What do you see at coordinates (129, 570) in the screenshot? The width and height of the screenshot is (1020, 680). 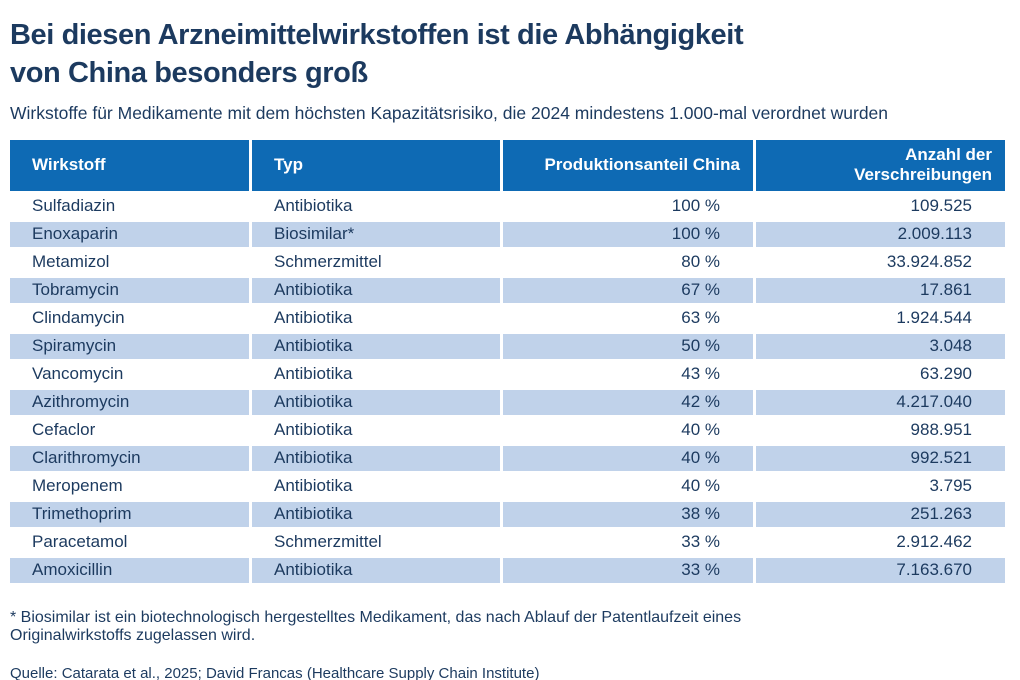 I see `cell-wirkstoff: Amoxicillin` at bounding box center [129, 570].